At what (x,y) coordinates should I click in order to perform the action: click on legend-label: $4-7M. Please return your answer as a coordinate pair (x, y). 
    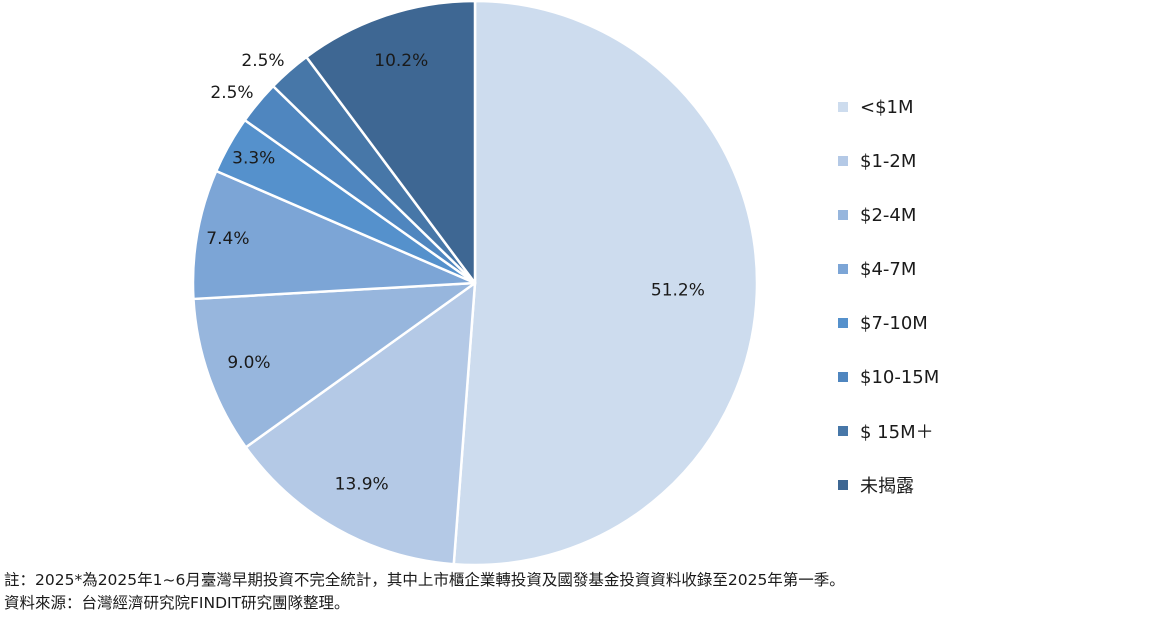
    Looking at the image, I should click on (888, 269).